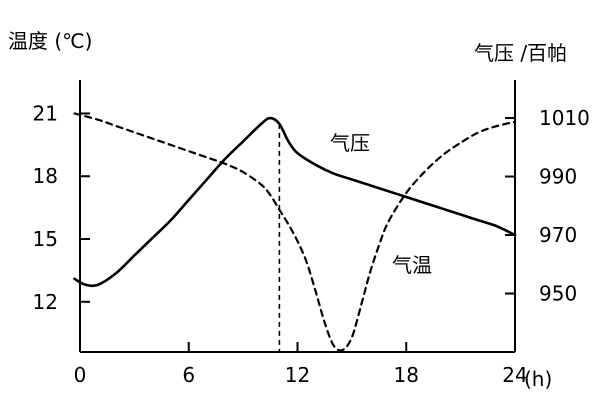 Image resolution: width=600 pixels, height=400 pixels. What do you see at coordinates (80, 375) in the screenshot?
I see `x-tick-label: 0` at bounding box center [80, 375].